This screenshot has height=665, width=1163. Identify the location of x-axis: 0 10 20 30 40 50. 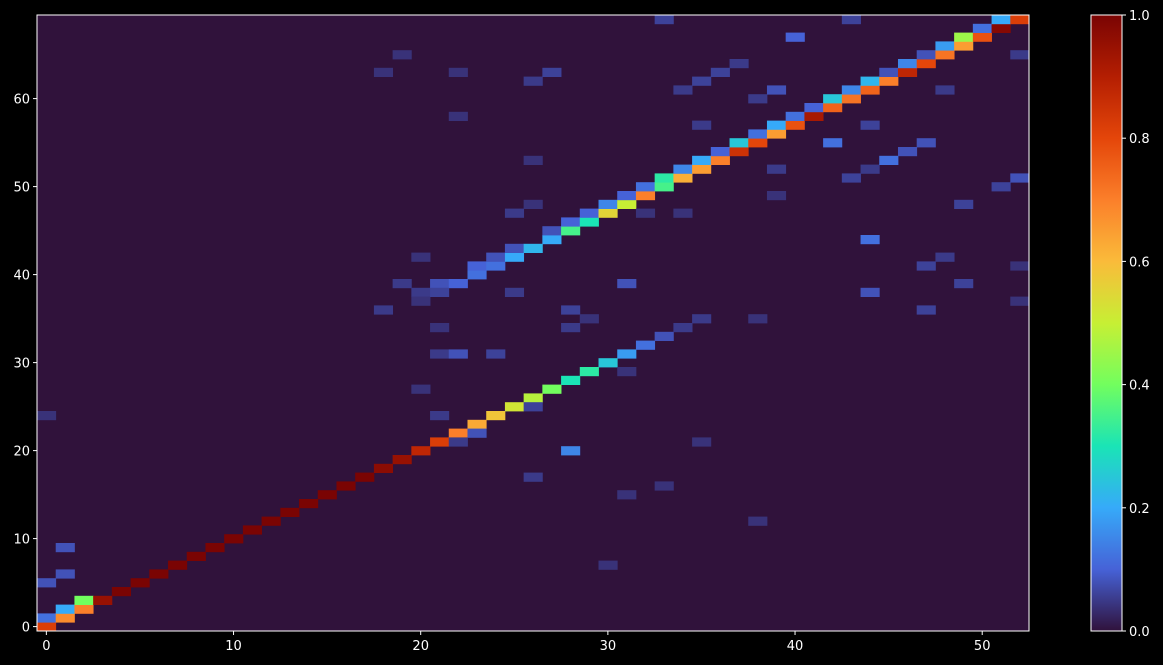
(516, 642).